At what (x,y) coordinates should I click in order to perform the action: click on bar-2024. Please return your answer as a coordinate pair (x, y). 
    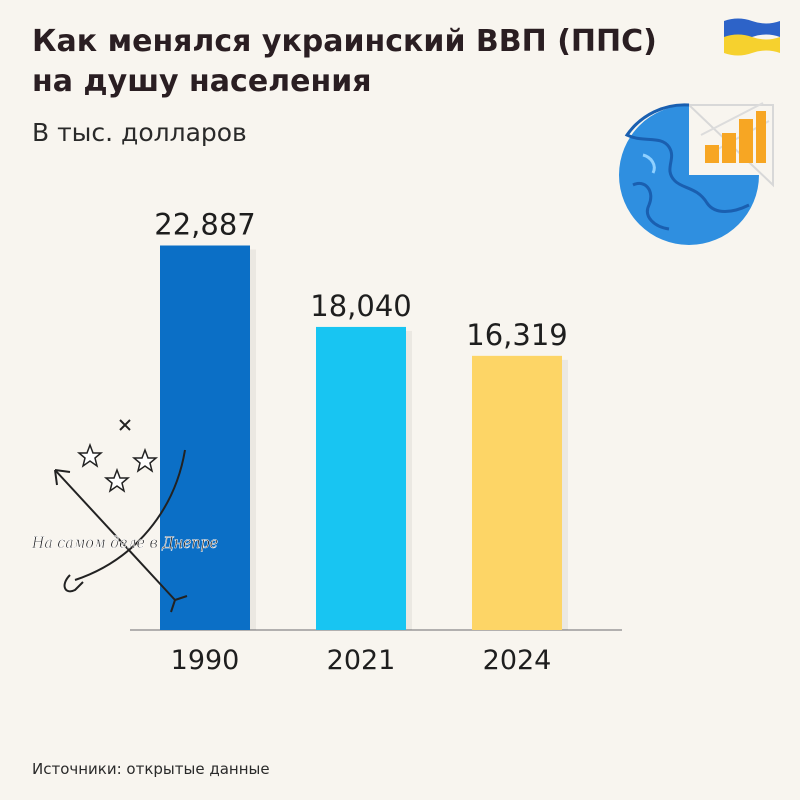
    Looking at the image, I should click on (517, 492).